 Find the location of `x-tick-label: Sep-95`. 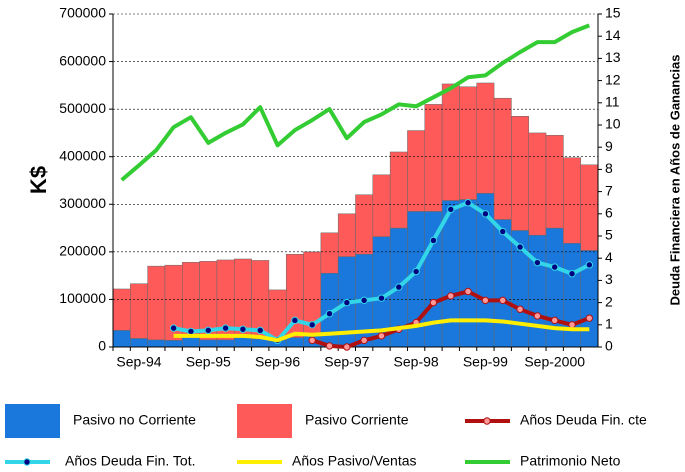

x-tick-label: Sep-95 is located at coordinates (208, 362).